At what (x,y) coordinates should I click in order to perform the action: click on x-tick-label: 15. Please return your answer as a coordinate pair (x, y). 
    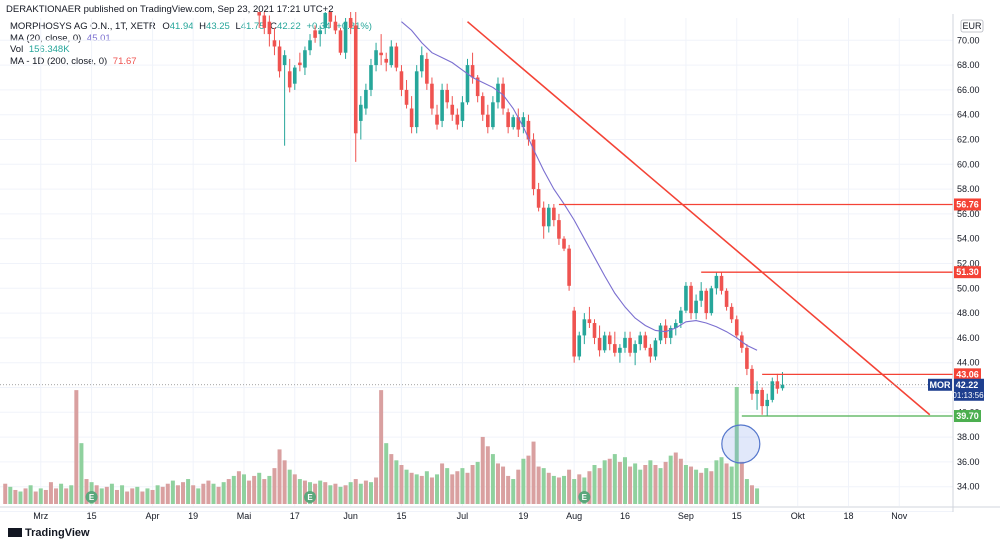
    Looking at the image, I should click on (401, 516).